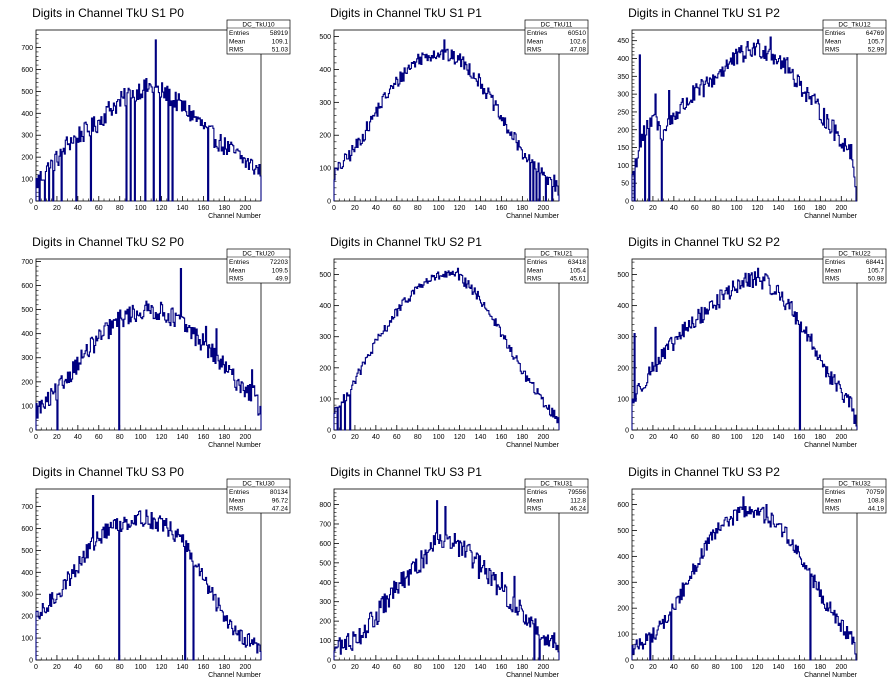 The width and height of the screenshot is (896, 690). I want to click on chart-5-x-tick-label: 60, so click(695, 437).